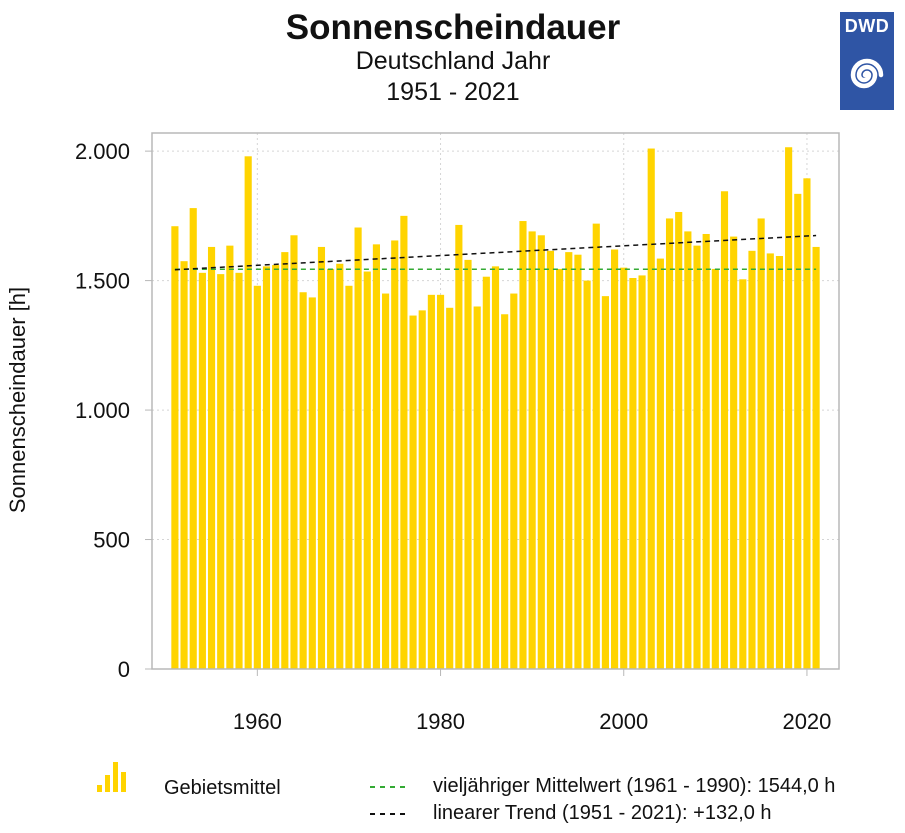 Image resolution: width=905 pixels, height=833 pixels. What do you see at coordinates (367, 470) in the screenshot?
I see `bar-1972` at bounding box center [367, 470].